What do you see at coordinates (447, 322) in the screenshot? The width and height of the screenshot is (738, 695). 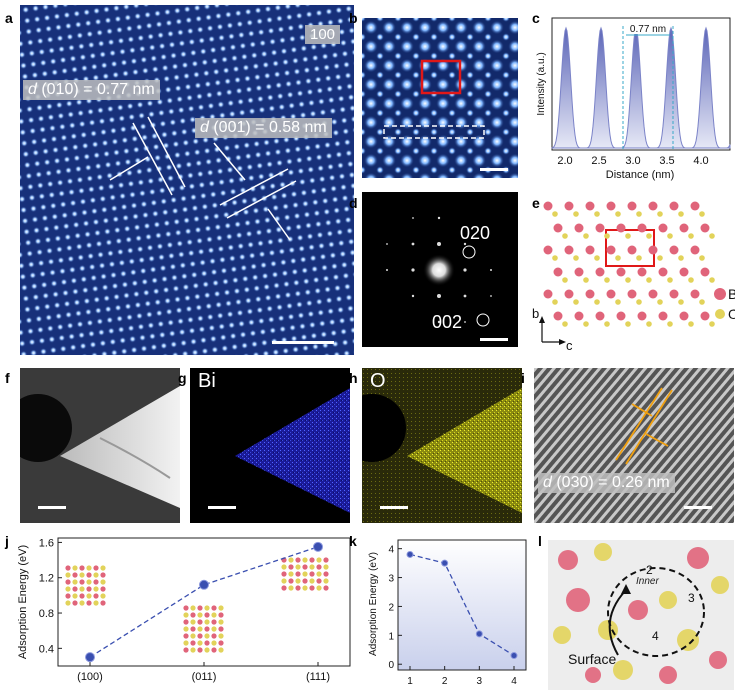 I see `spot-002: 002` at bounding box center [447, 322].